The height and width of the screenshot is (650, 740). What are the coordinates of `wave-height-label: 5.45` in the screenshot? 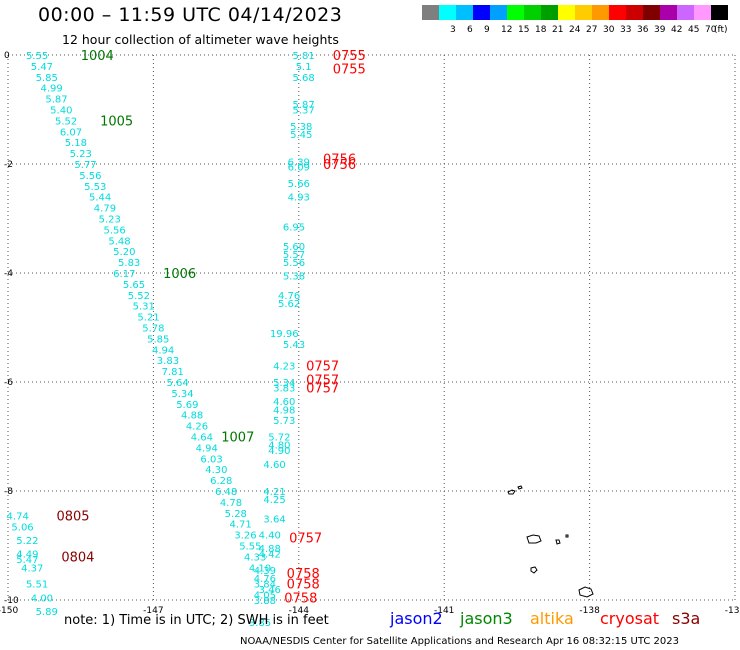 It's located at (301, 135).